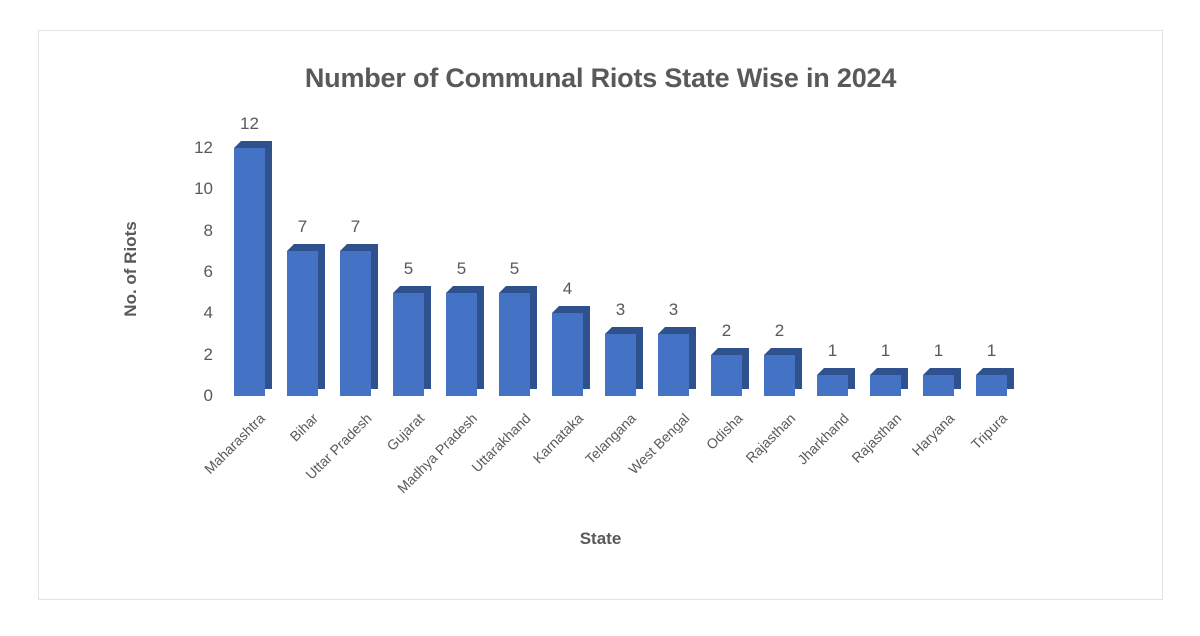 The height and width of the screenshot is (636, 1200). What do you see at coordinates (208, 313) in the screenshot?
I see `y-tick-label: 4` at bounding box center [208, 313].